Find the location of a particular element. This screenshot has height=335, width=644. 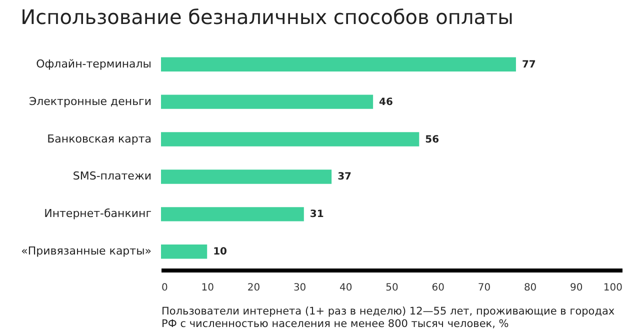

y-tick-label: SMS-платежи is located at coordinates (112, 176).